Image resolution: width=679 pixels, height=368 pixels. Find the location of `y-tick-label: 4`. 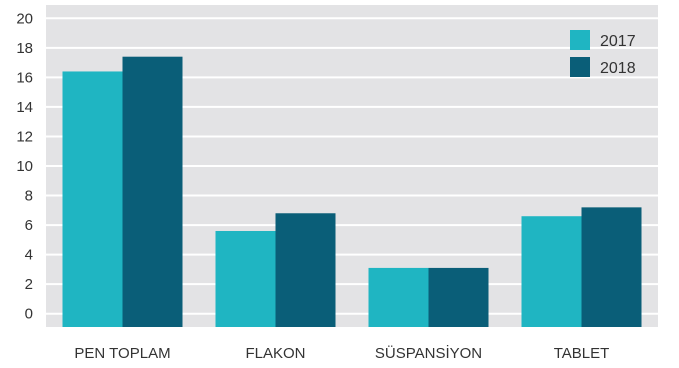

y-tick-label: 4 is located at coordinates (29, 255).